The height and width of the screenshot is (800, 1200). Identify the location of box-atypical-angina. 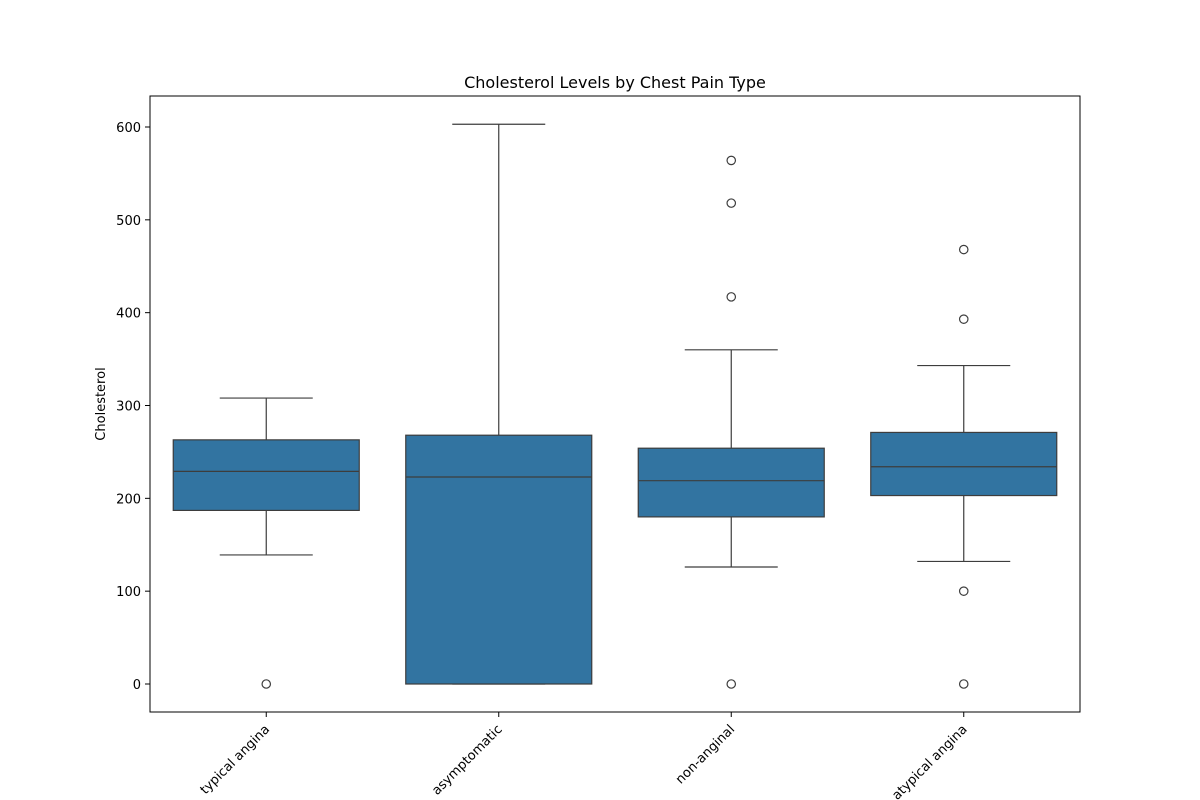
(964, 464).